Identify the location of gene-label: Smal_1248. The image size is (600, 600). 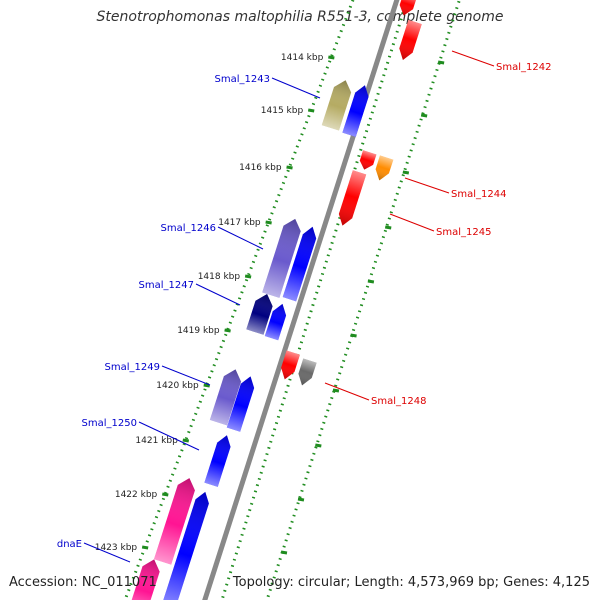
(398, 401).